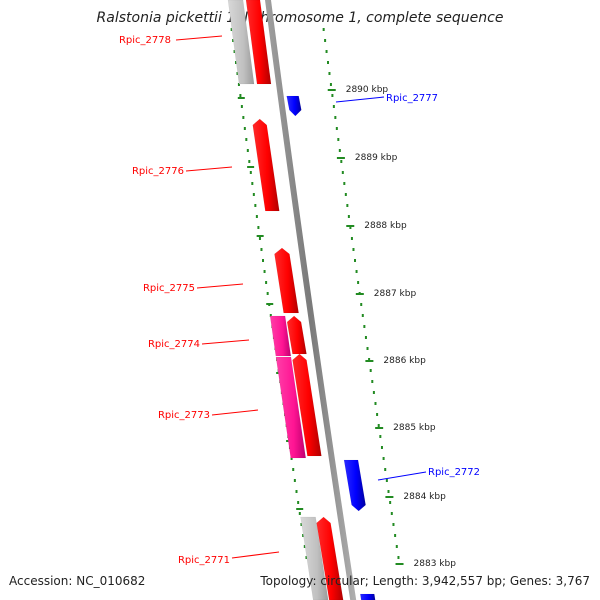  I want to click on gene-label: Rpic_2775, so click(169, 288).